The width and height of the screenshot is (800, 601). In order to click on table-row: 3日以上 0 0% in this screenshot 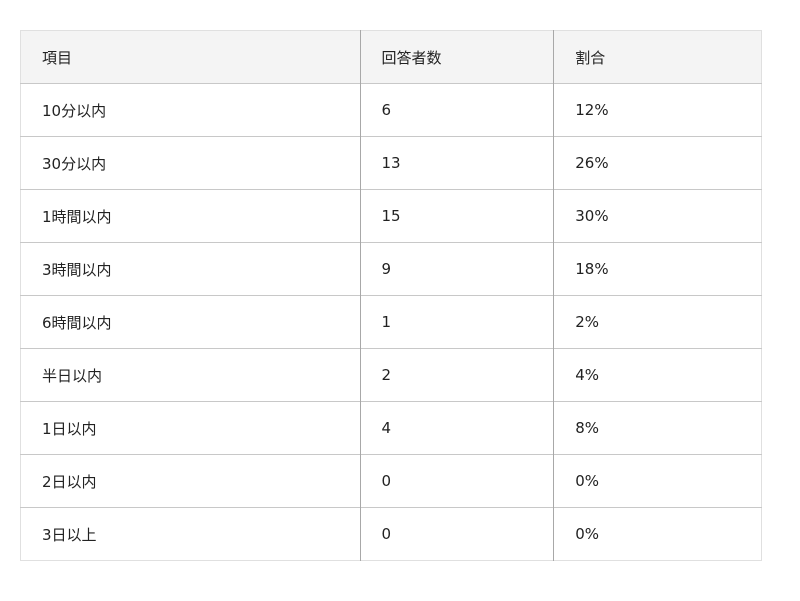, I will do `click(391, 534)`.